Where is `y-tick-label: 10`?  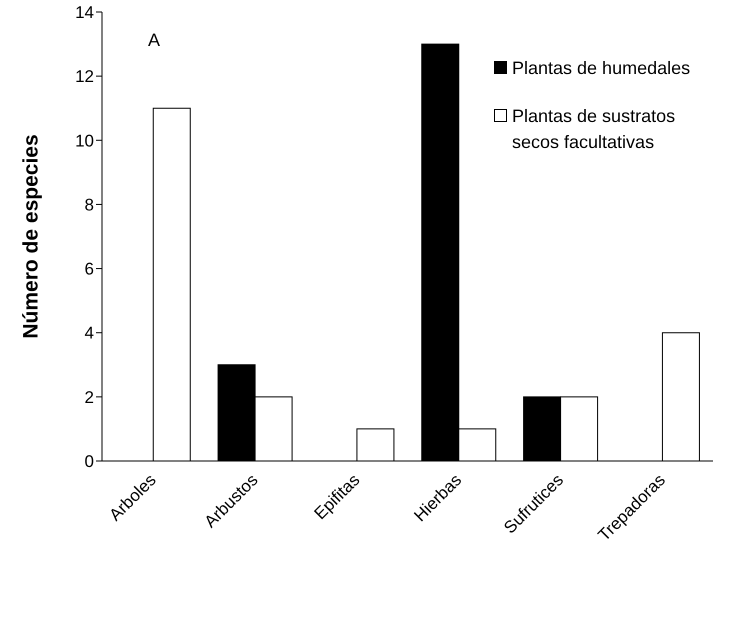 y-tick-label: 10 is located at coordinates (84, 140).